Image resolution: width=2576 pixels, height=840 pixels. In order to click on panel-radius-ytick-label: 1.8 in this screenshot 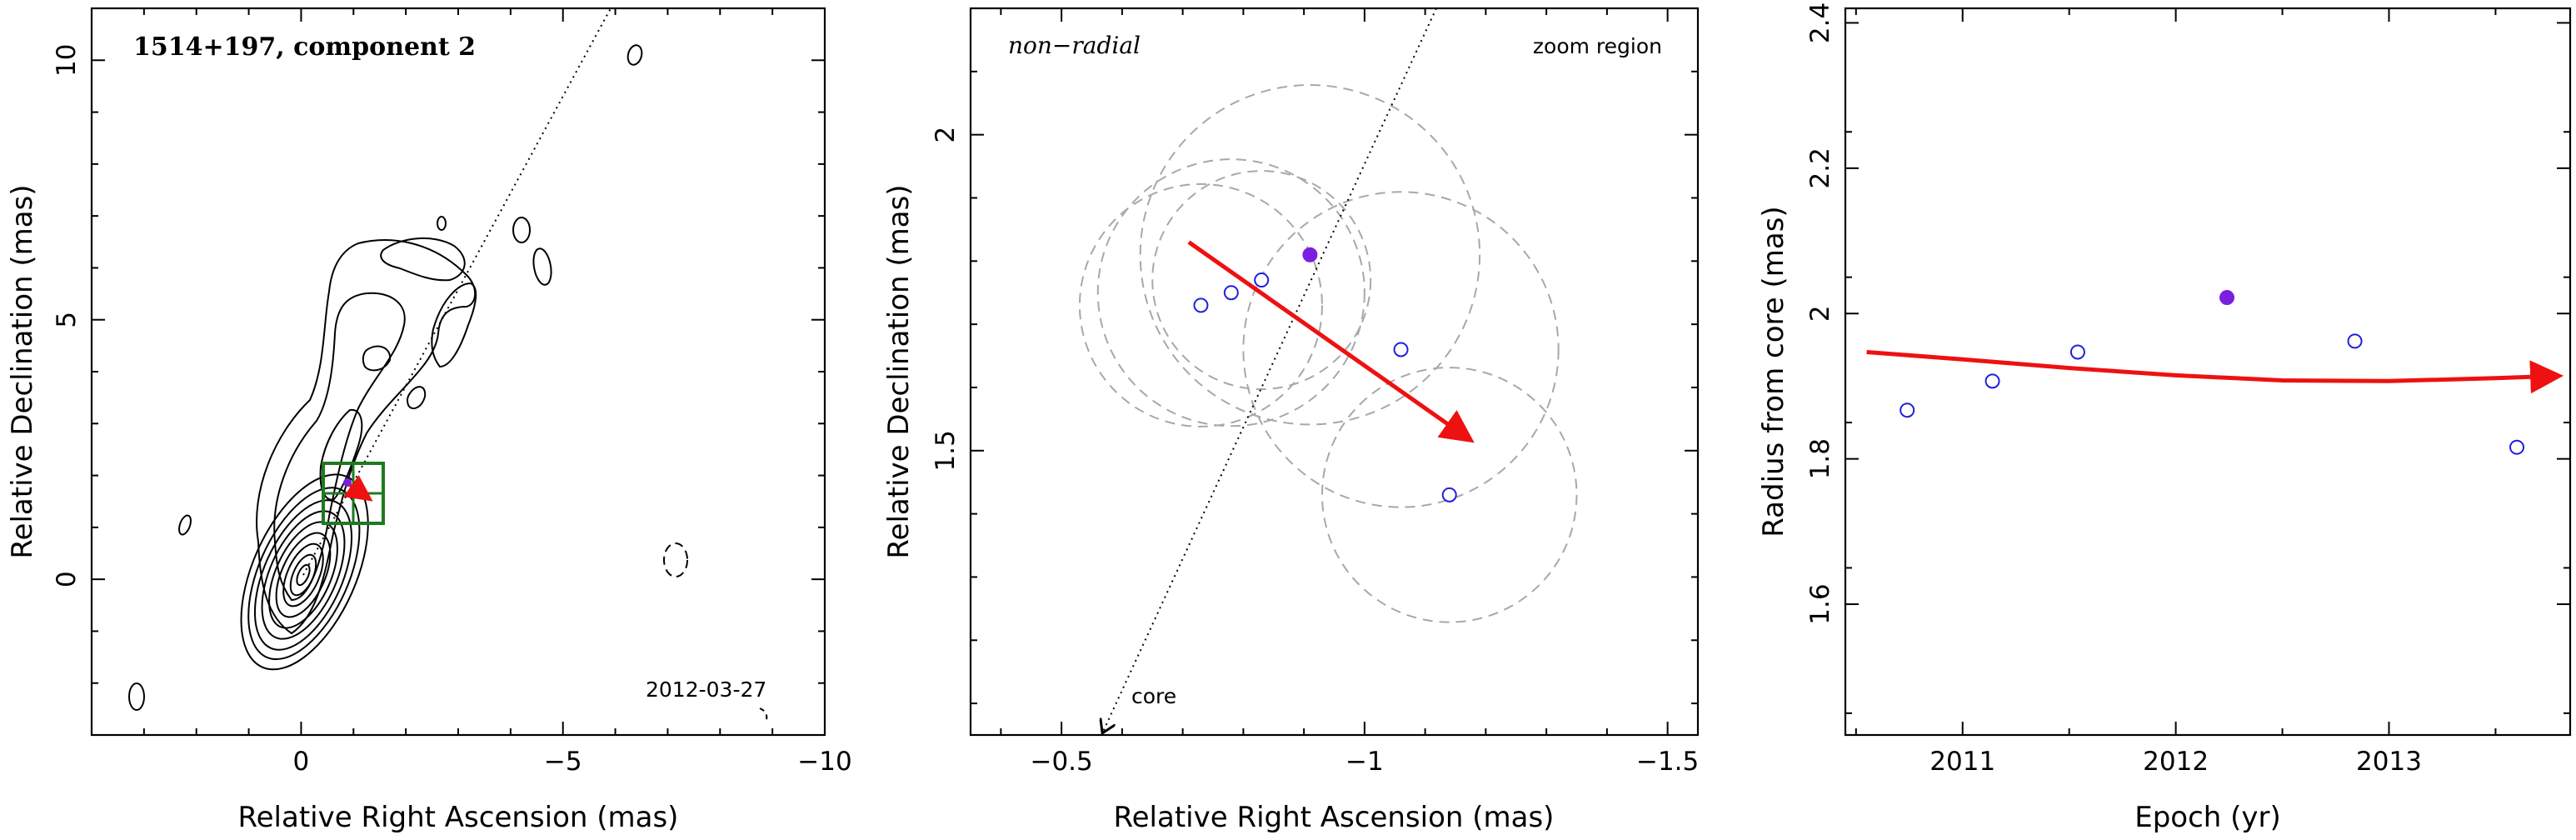, I will do `click(1820, 458)`.